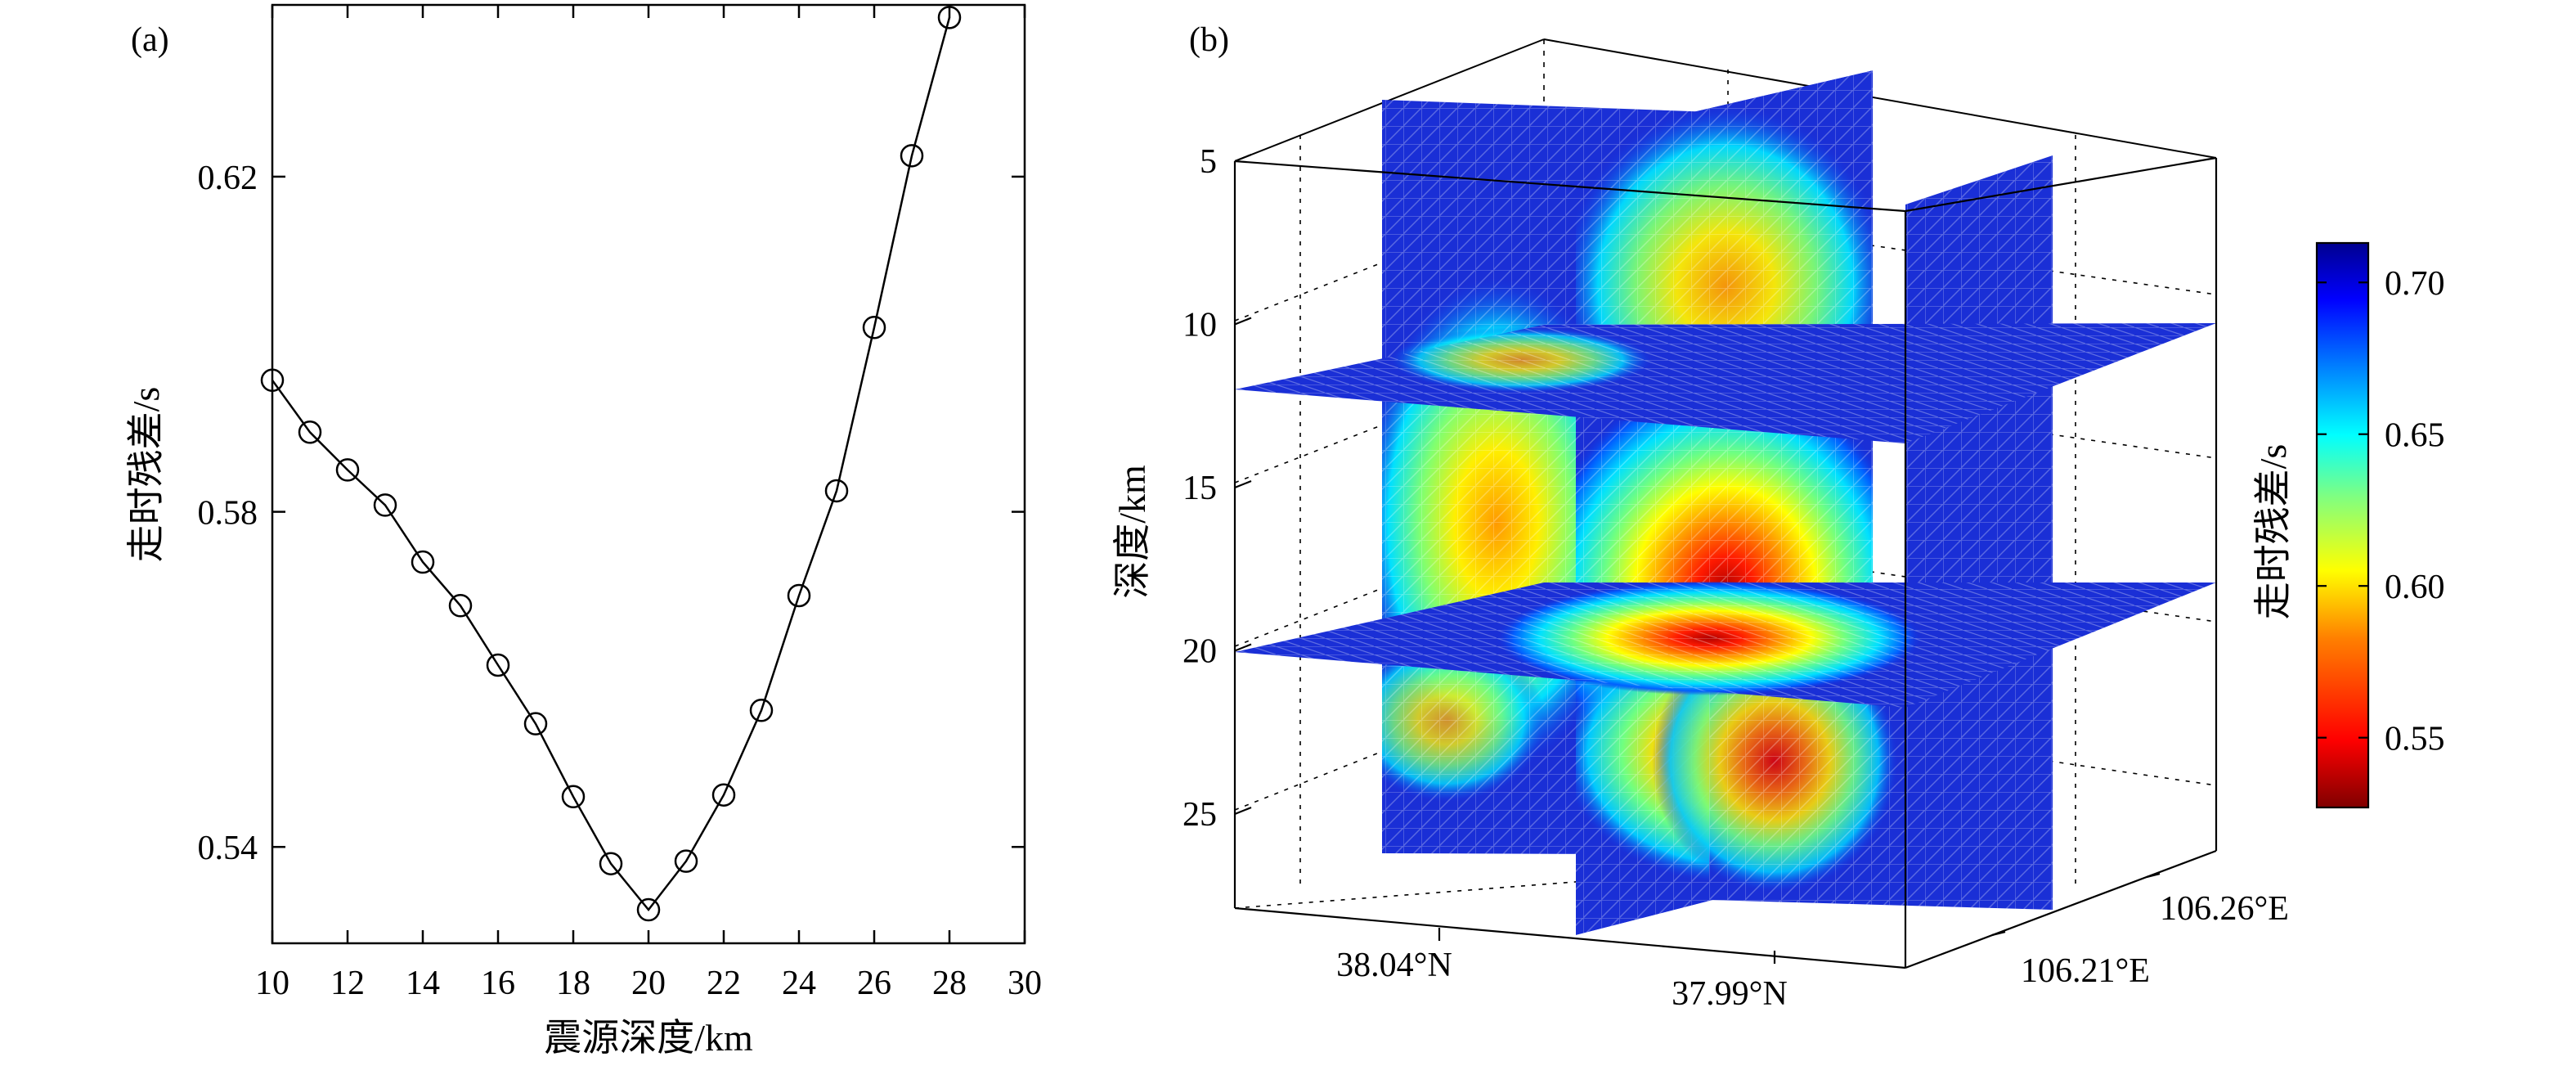 The height and width of the screenshot is (1066, 2576). What do you see at coordinates (1979, 532) in the screenshot?
I see `slice-right` at bounding box center [1979, 532].